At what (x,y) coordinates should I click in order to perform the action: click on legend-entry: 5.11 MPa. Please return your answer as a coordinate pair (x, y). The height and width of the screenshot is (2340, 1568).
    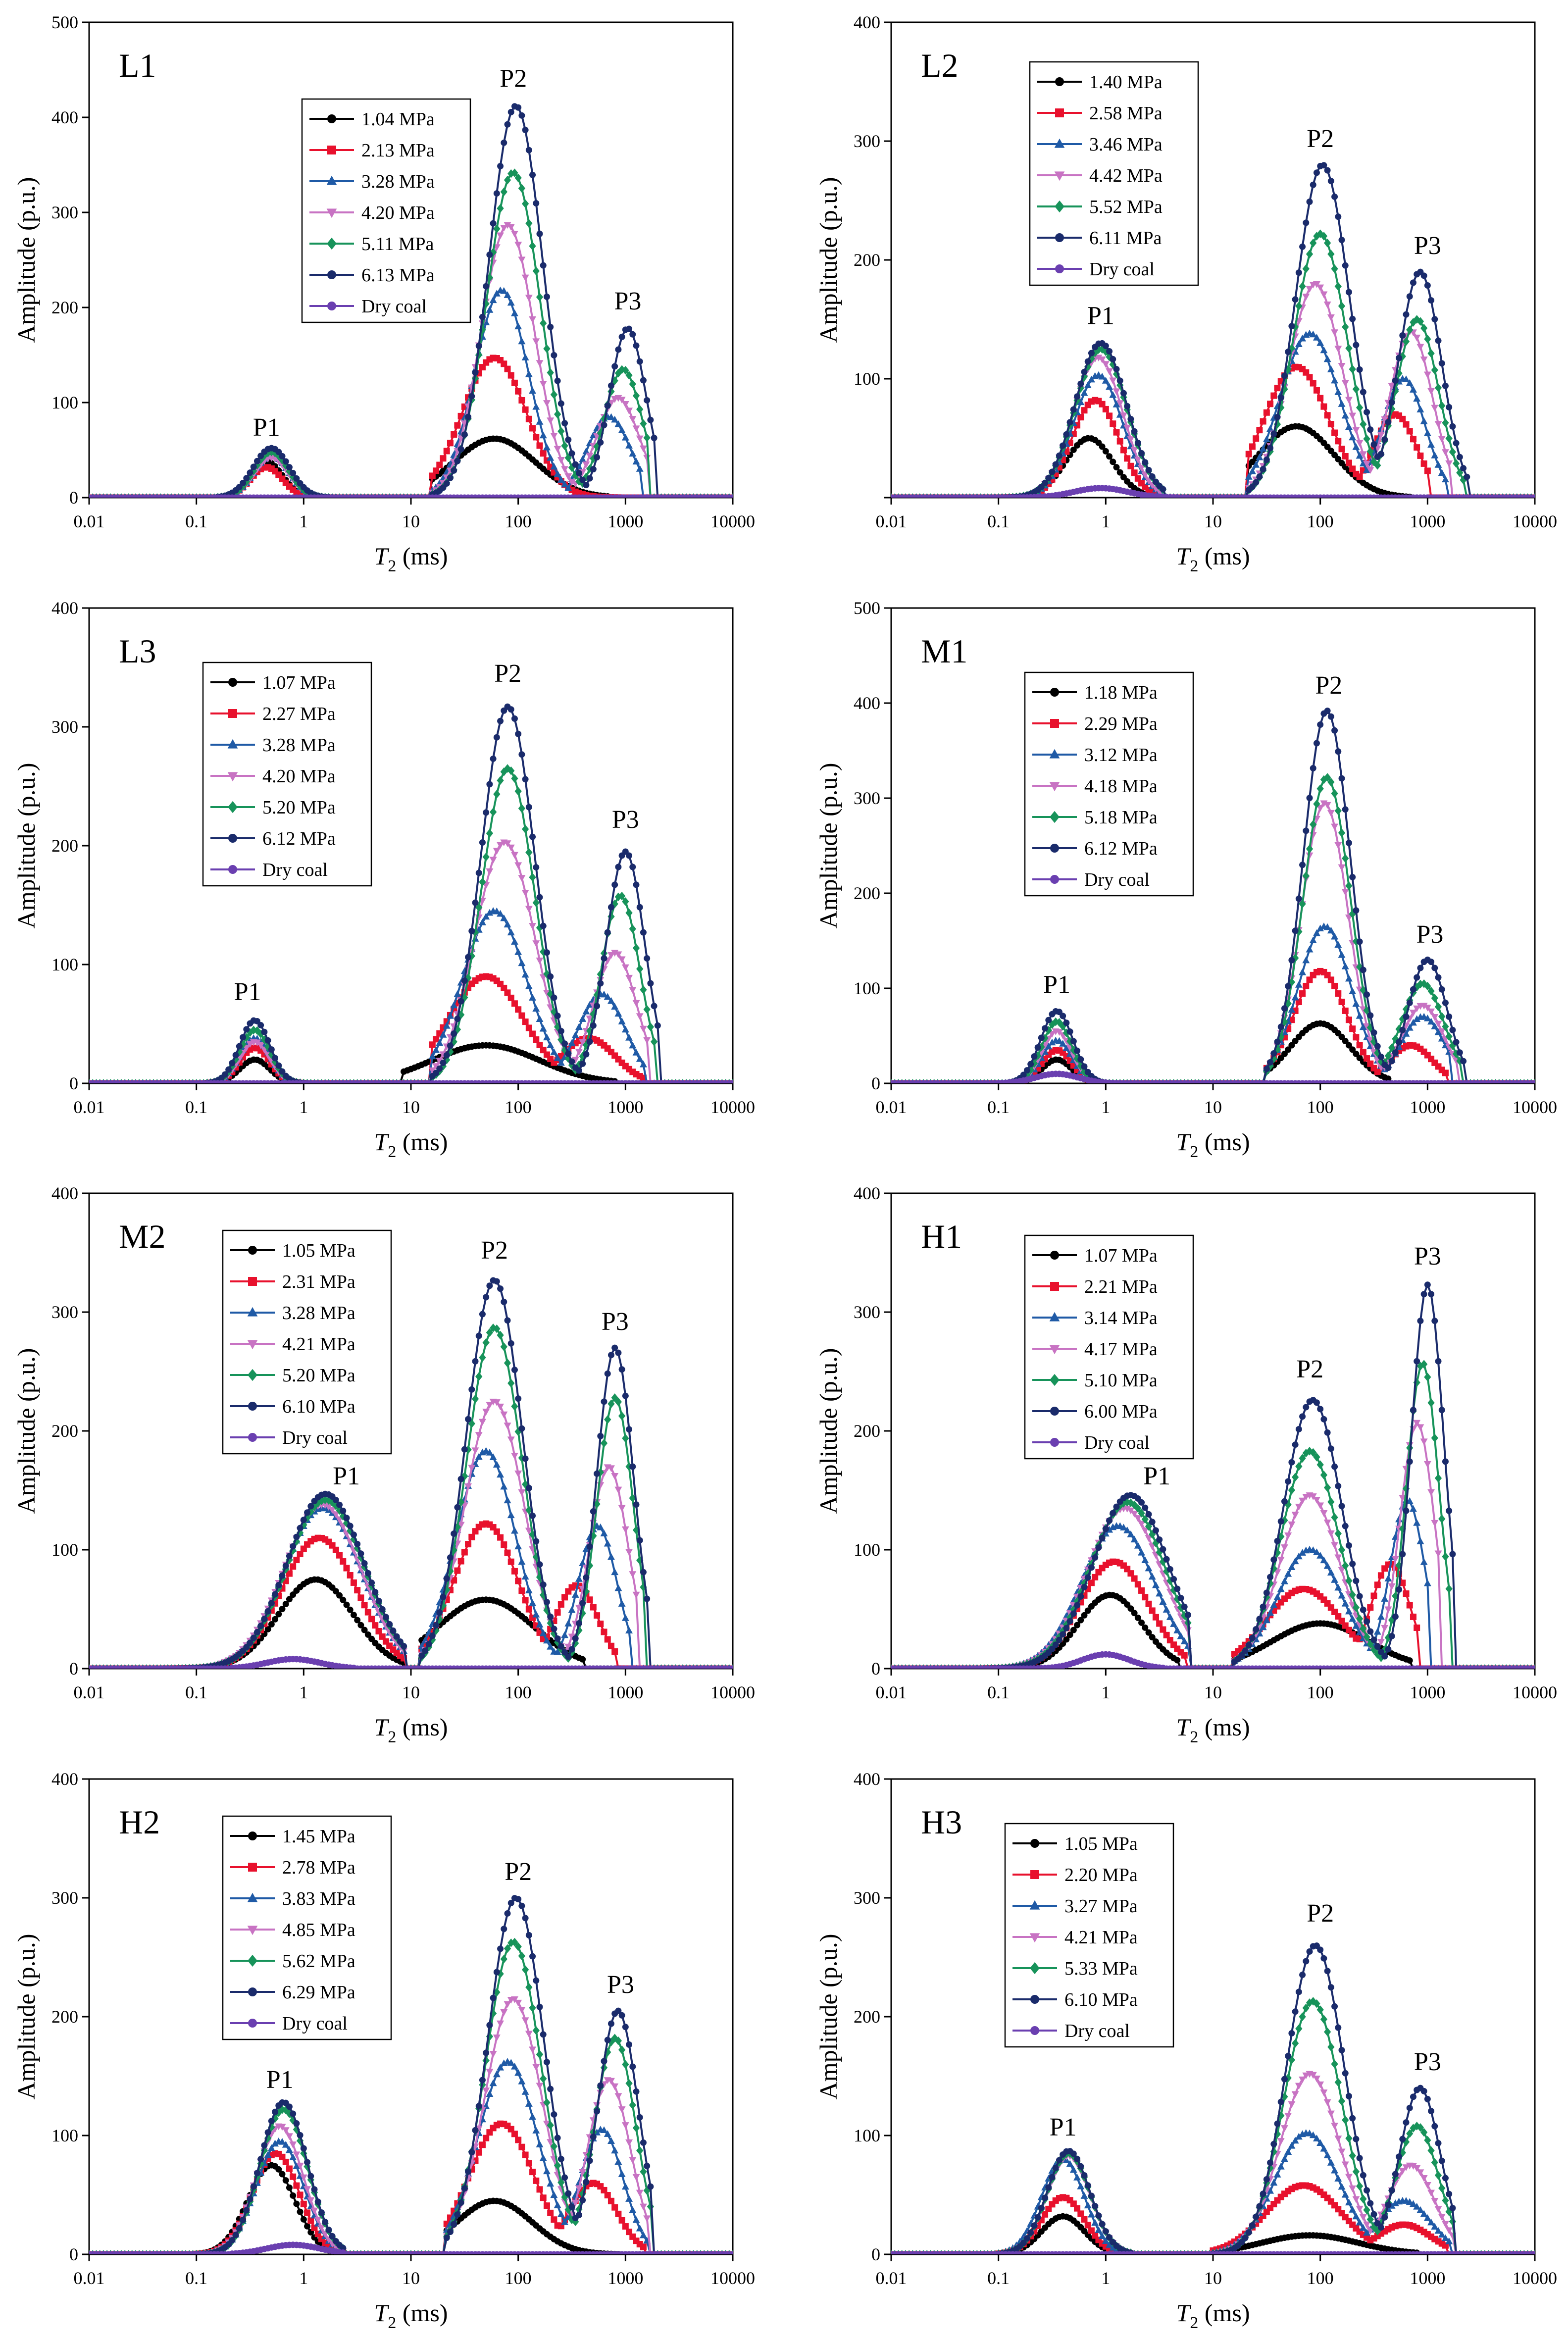
    Looking at the image, I should click on (397, 244).